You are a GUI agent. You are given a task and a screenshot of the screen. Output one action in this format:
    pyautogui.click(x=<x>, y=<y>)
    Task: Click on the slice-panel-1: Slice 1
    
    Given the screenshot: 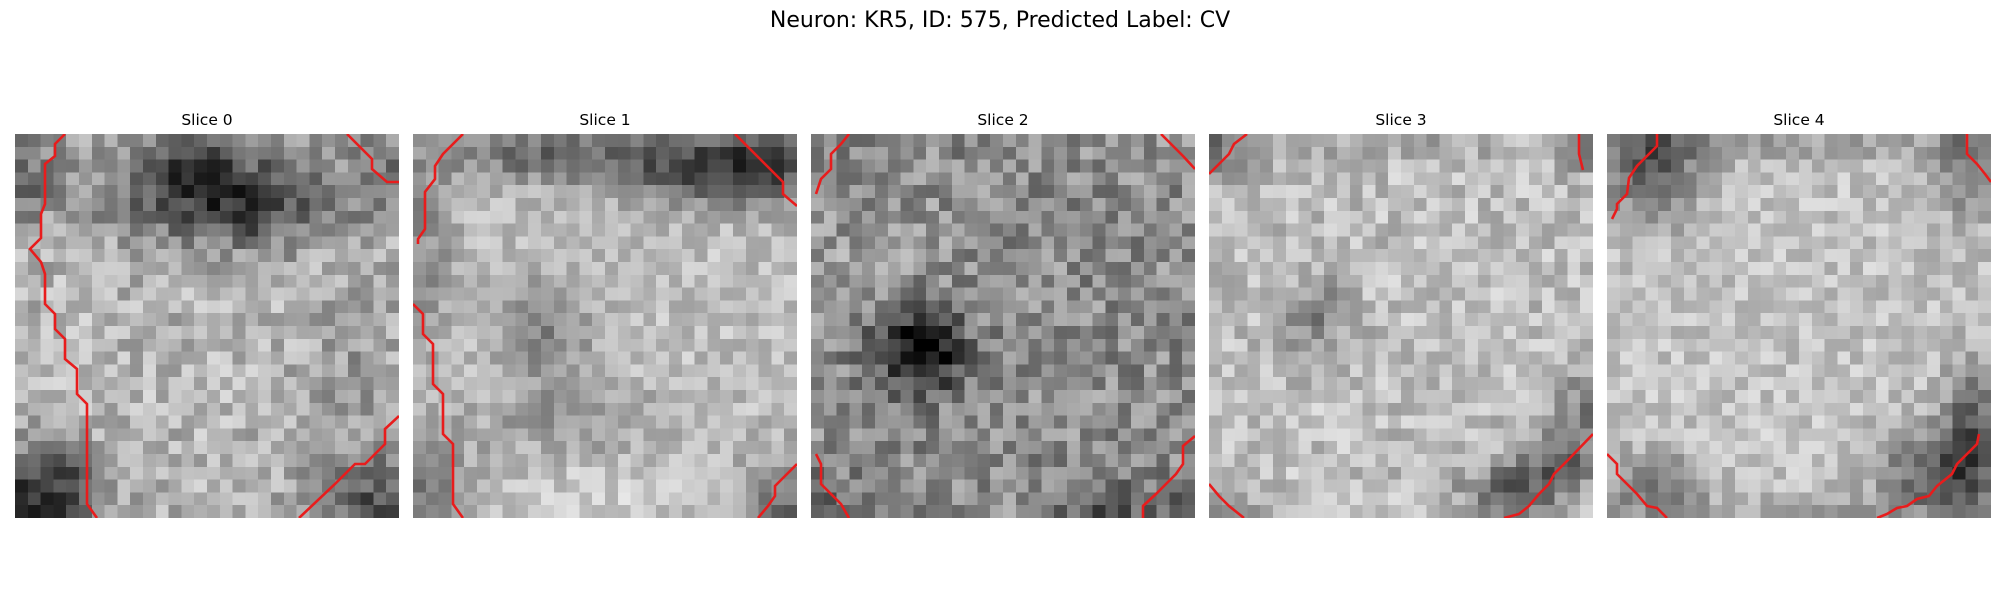 What is the action you would take?
    pyautogui.click(x=605, y=313)
    